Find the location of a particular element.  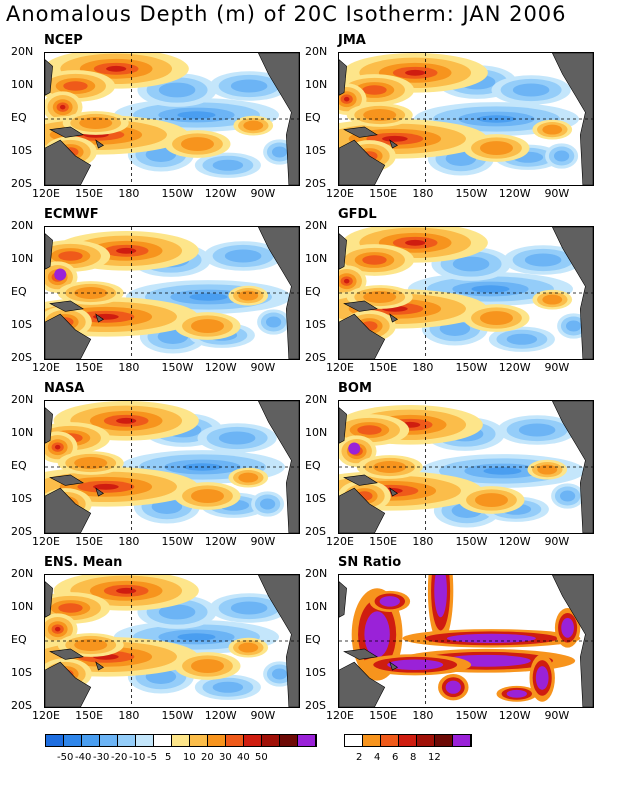

lon-label: 150W is located at coordinates (177, 193).